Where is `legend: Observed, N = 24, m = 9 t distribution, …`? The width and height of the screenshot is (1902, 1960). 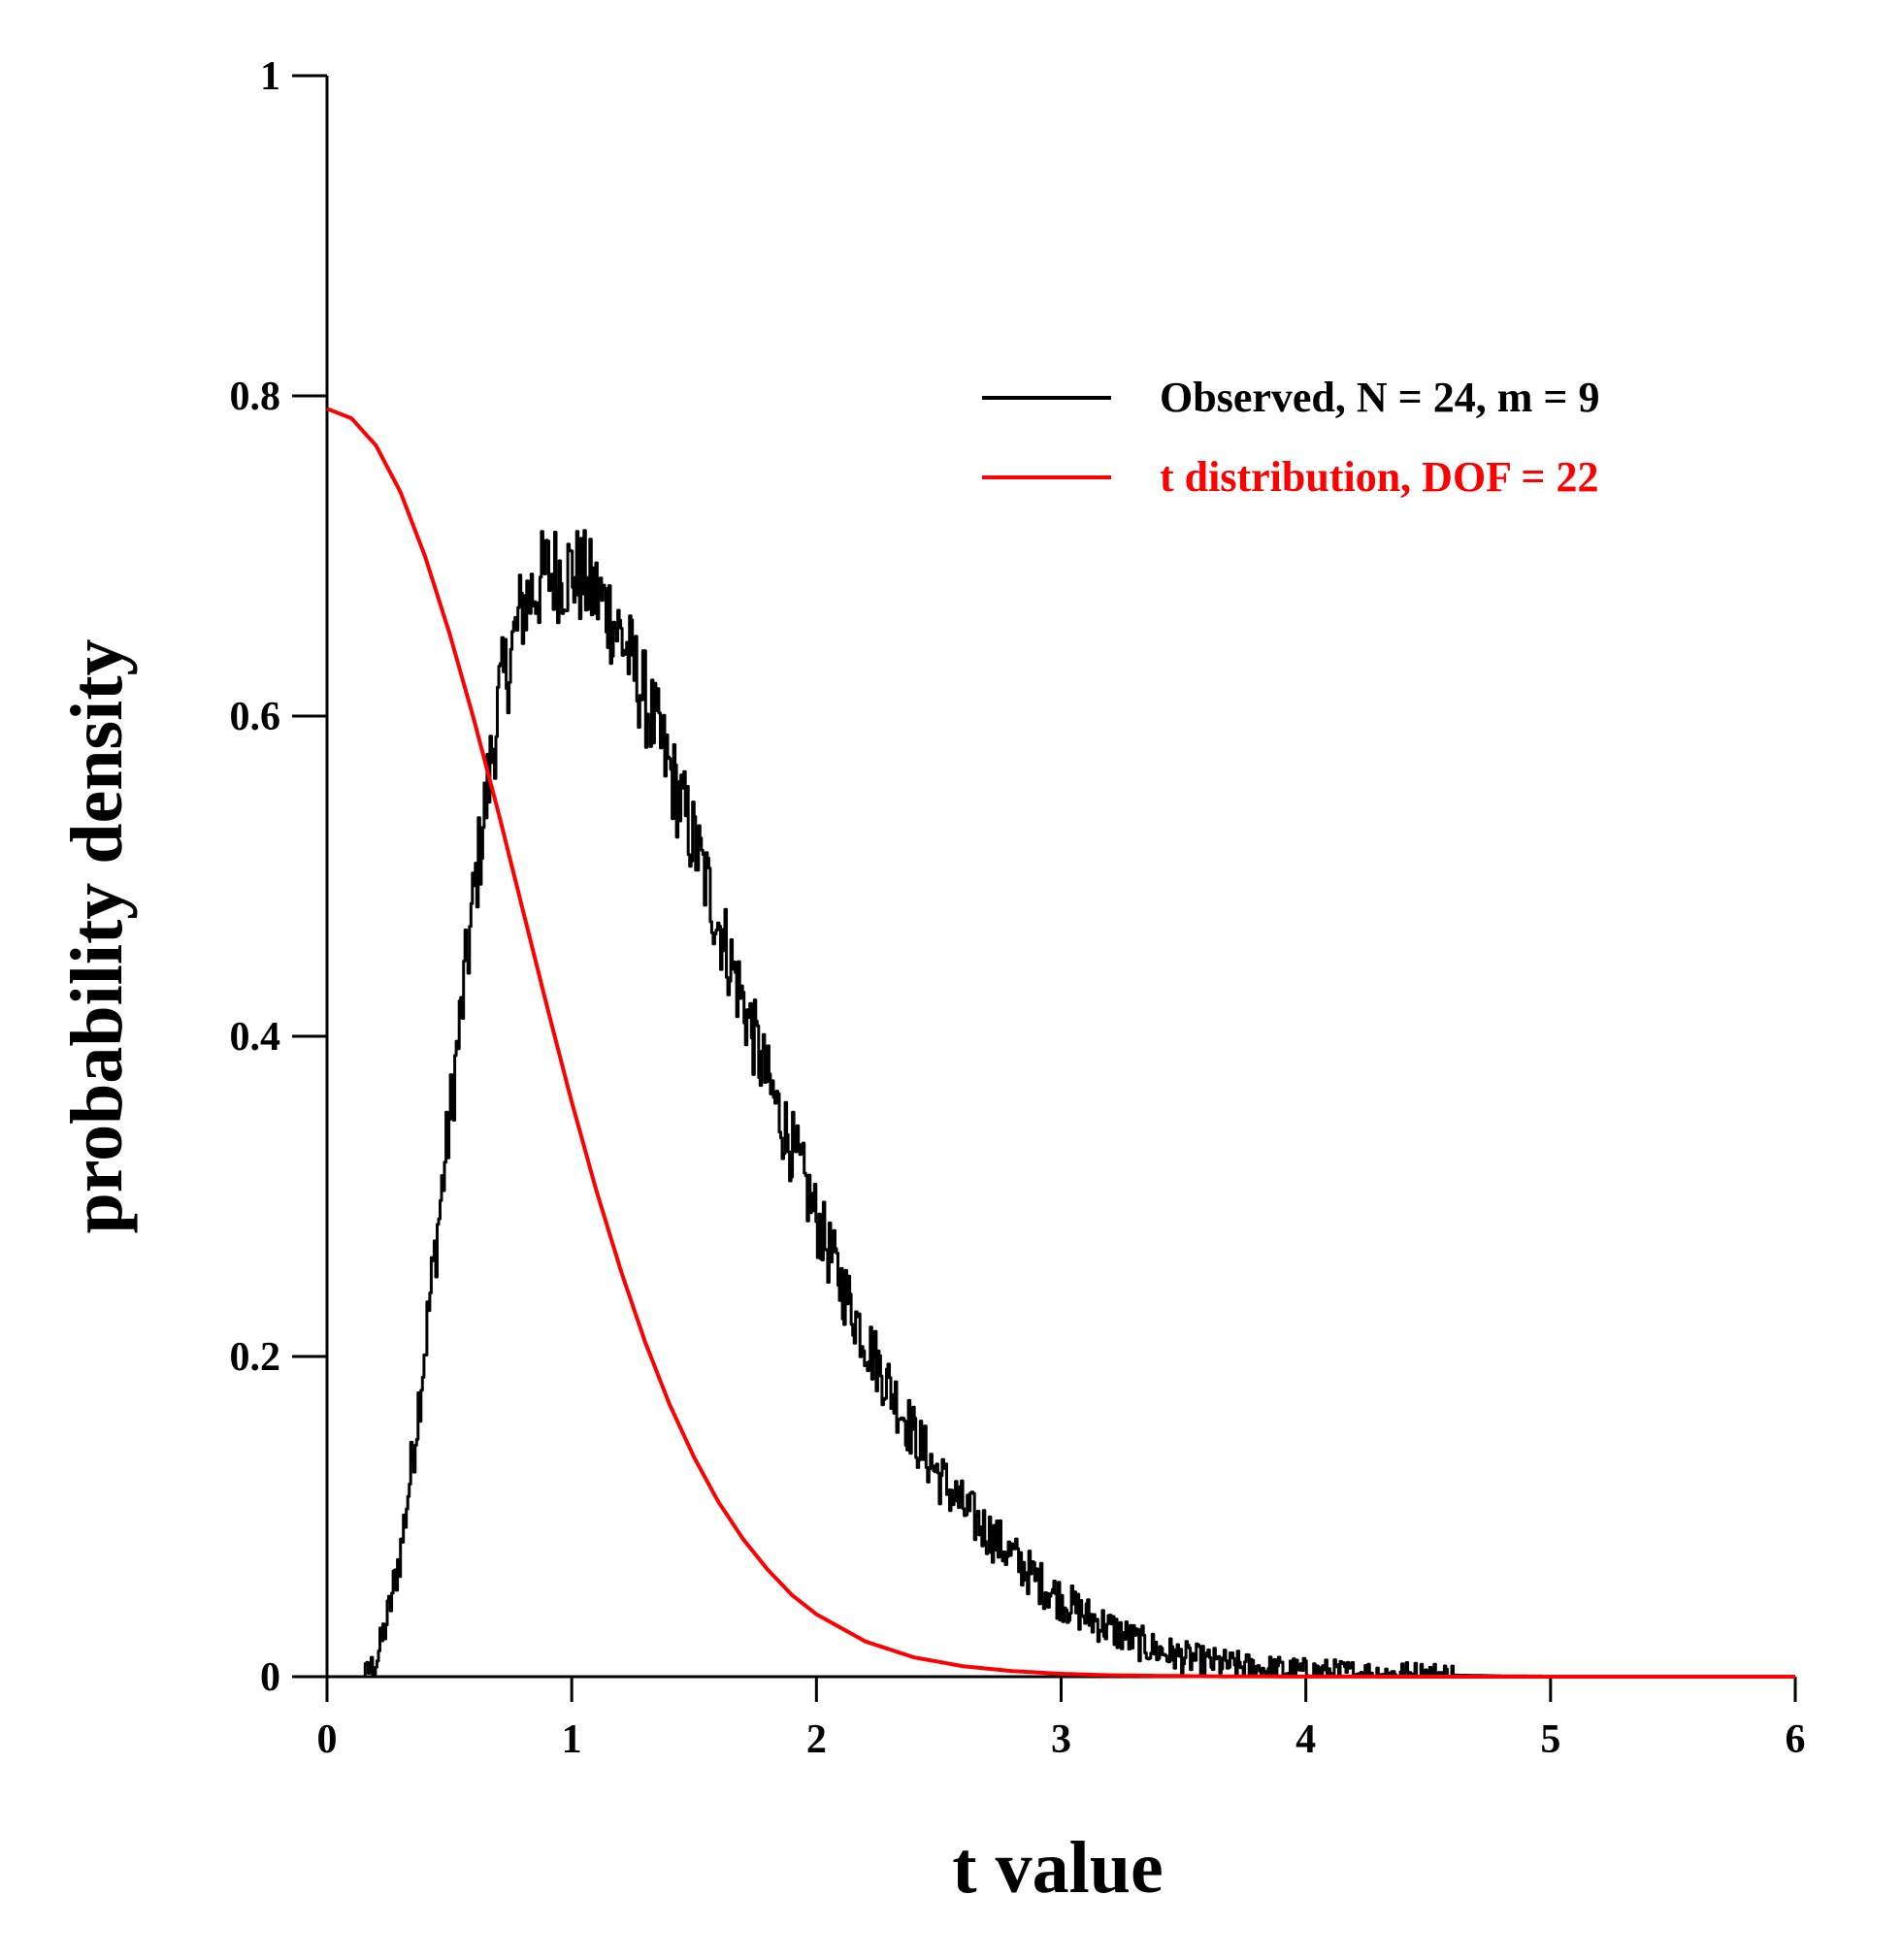
legend: Observed, N = 24, m = 9 t distribution, … is located at coordinates (1290, 437).